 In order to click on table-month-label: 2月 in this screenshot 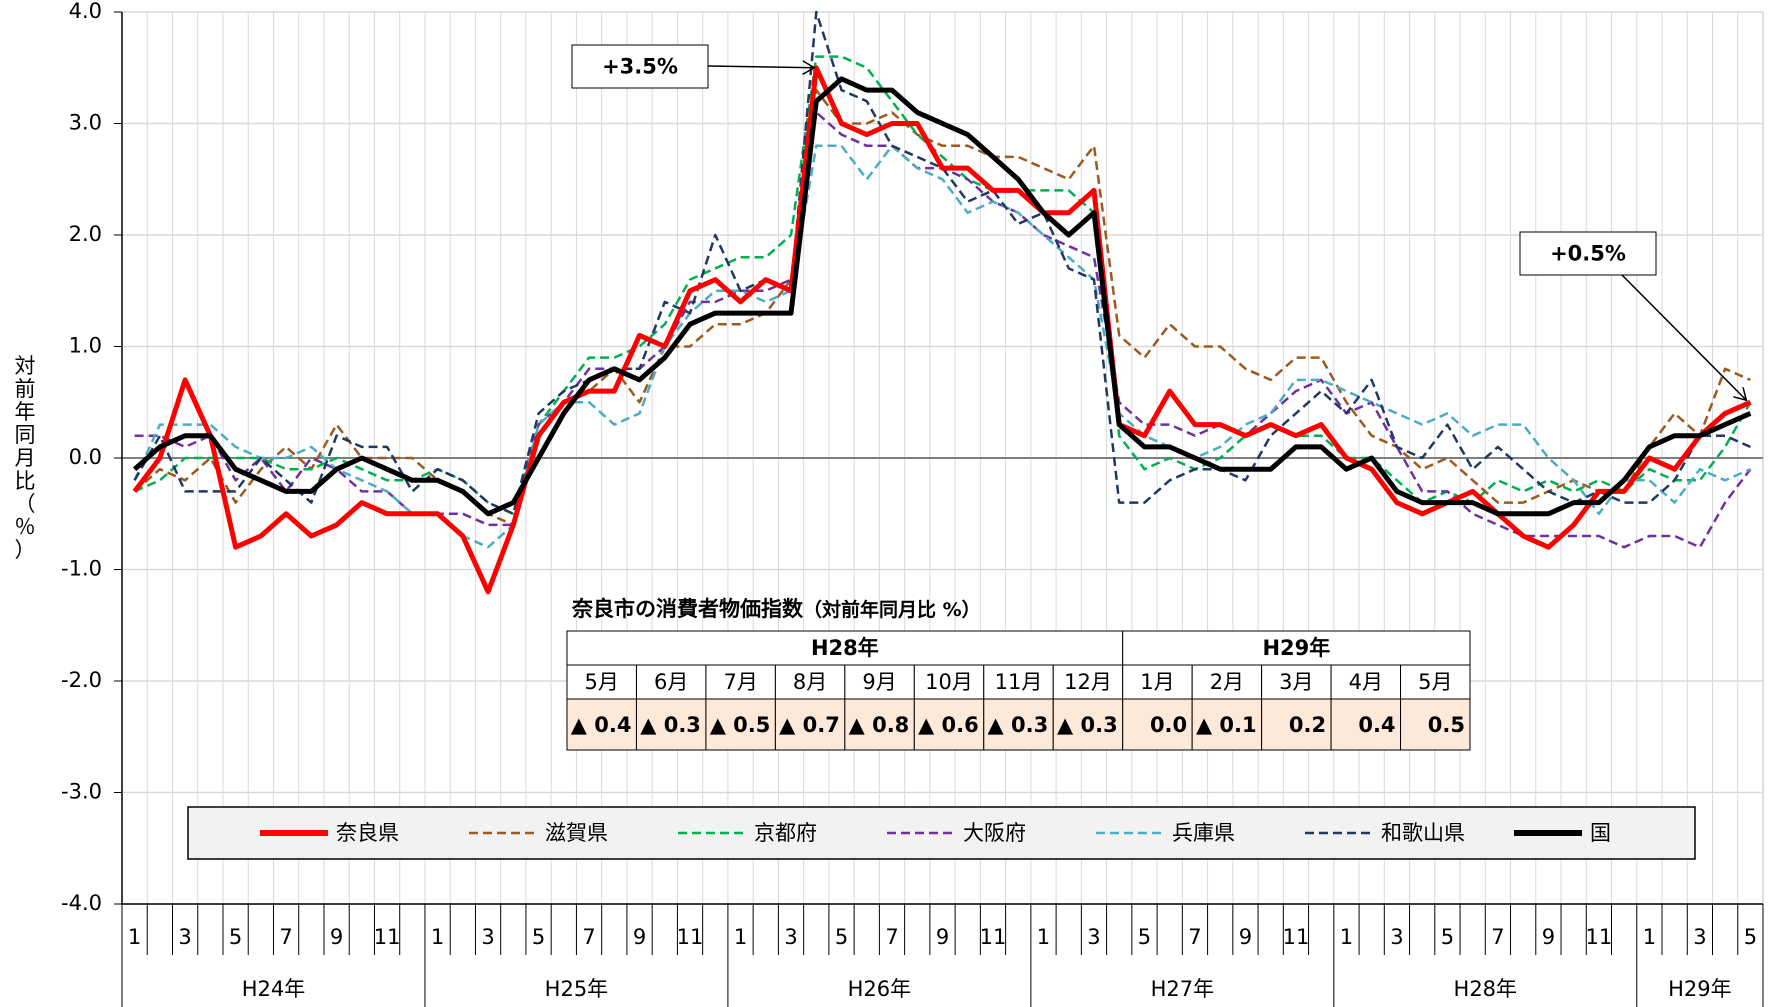, I will do `click(1227, 682)`.